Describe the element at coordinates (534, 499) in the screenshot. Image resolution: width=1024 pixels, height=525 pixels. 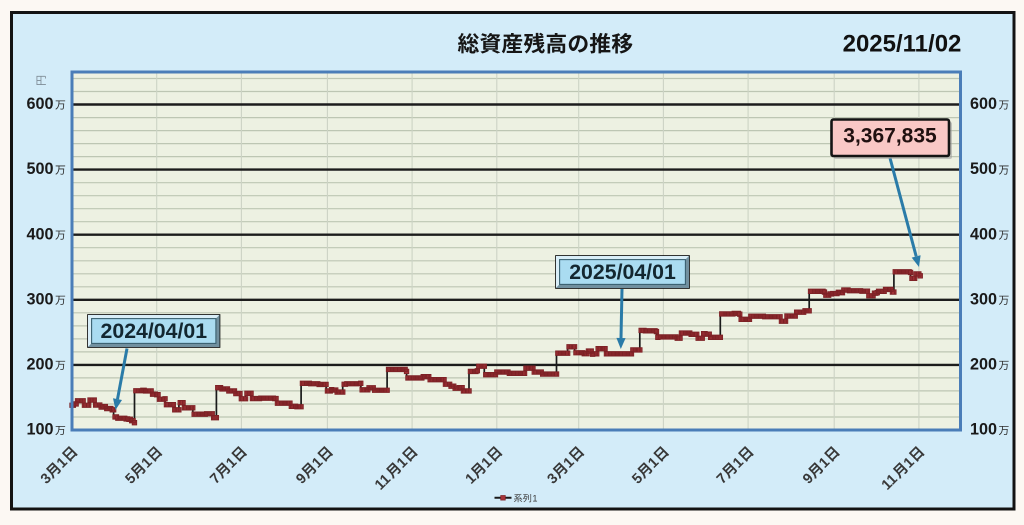
I see `svg-text: 1` at that location.